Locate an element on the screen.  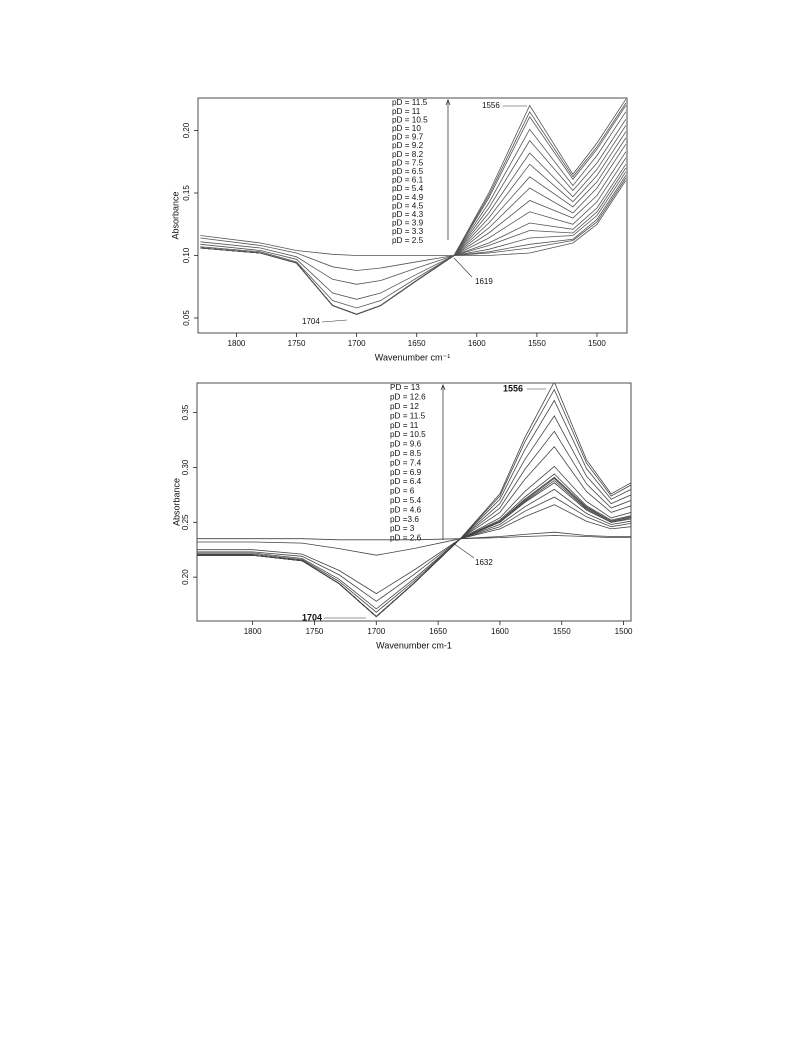
legend-entry: pD = 3.9 is located at coordinates (408, 223).